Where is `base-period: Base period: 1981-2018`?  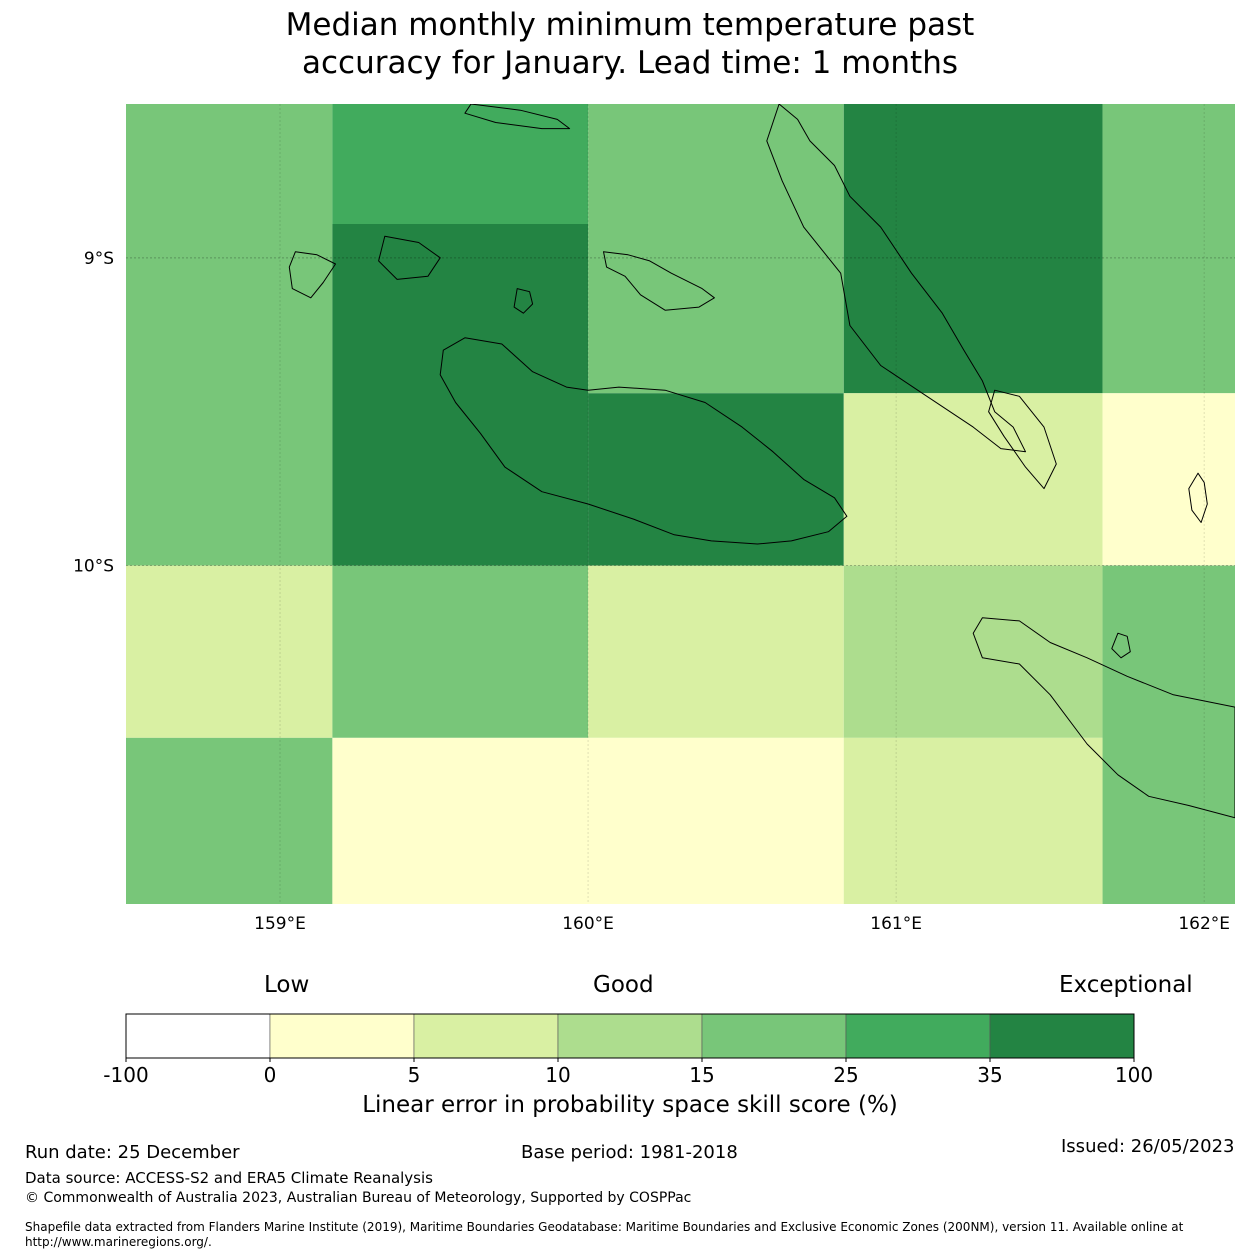
base-period: Base period: 1981-2018 is located at coordinates (629, 1152).